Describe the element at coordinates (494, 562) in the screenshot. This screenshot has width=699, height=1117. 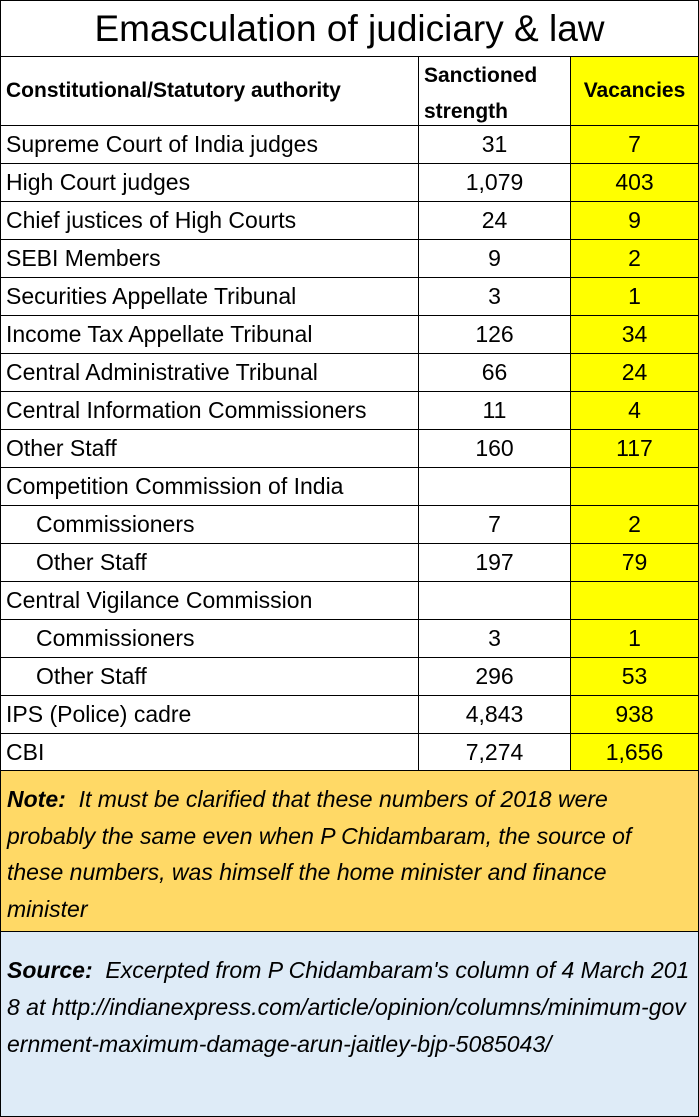
I see `sanctioned-value: 197` at that location.